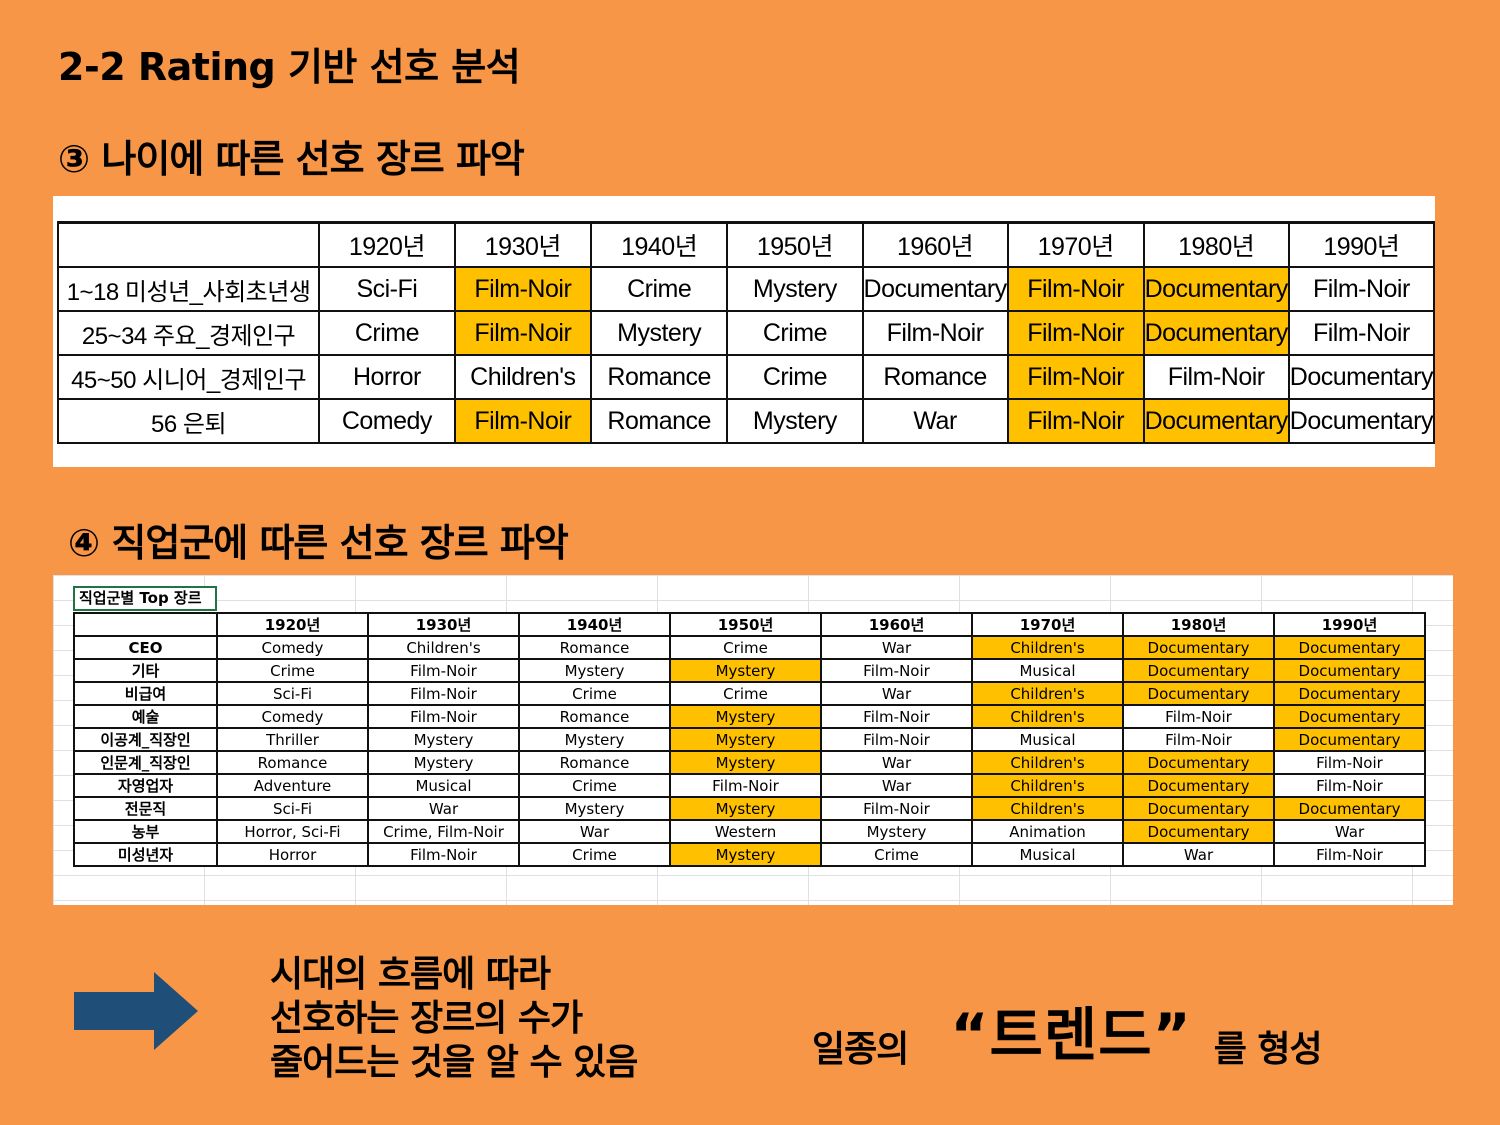 Image resolution: width=1500 pixels, height=1125 pixels. What do you see at coordinates (896, 624) in the screenshot?
I see `job-table-column-header: 1960년` at bounding box center [896, 624].